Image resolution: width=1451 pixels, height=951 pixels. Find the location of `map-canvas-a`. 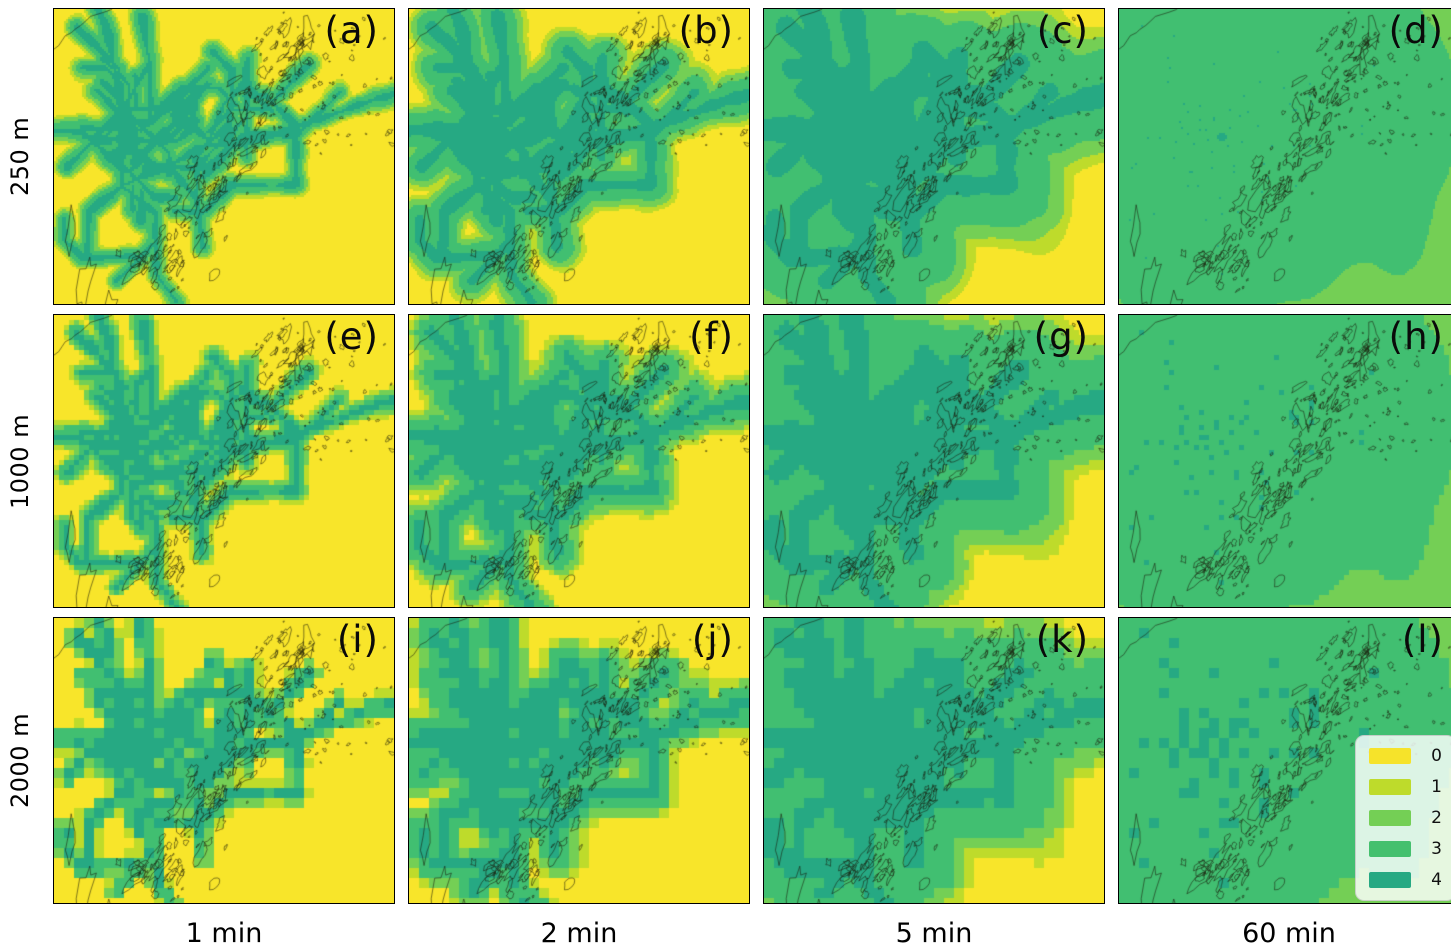

map-canvas-a is located at coordinates (224, 156).